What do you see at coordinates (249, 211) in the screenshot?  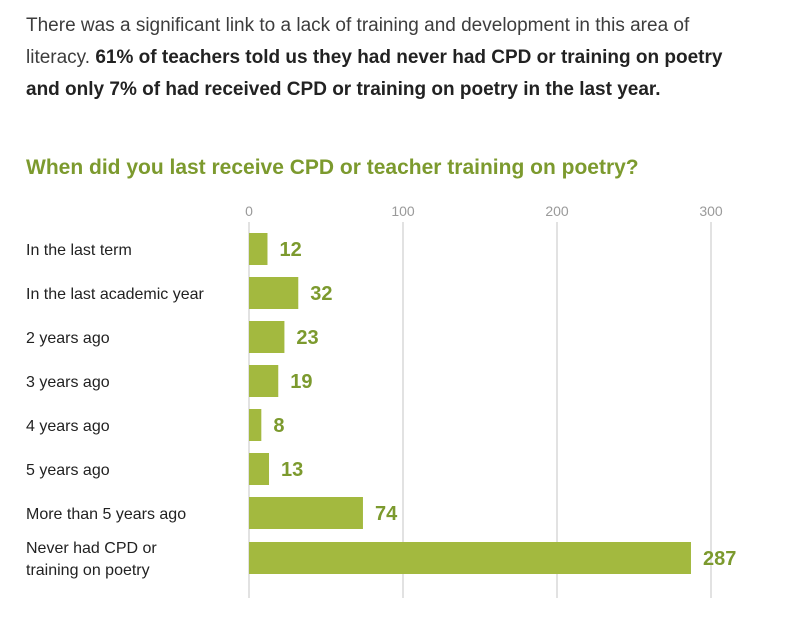 I see `x-tick-label-0: 0` at bounding box center [249, 211].